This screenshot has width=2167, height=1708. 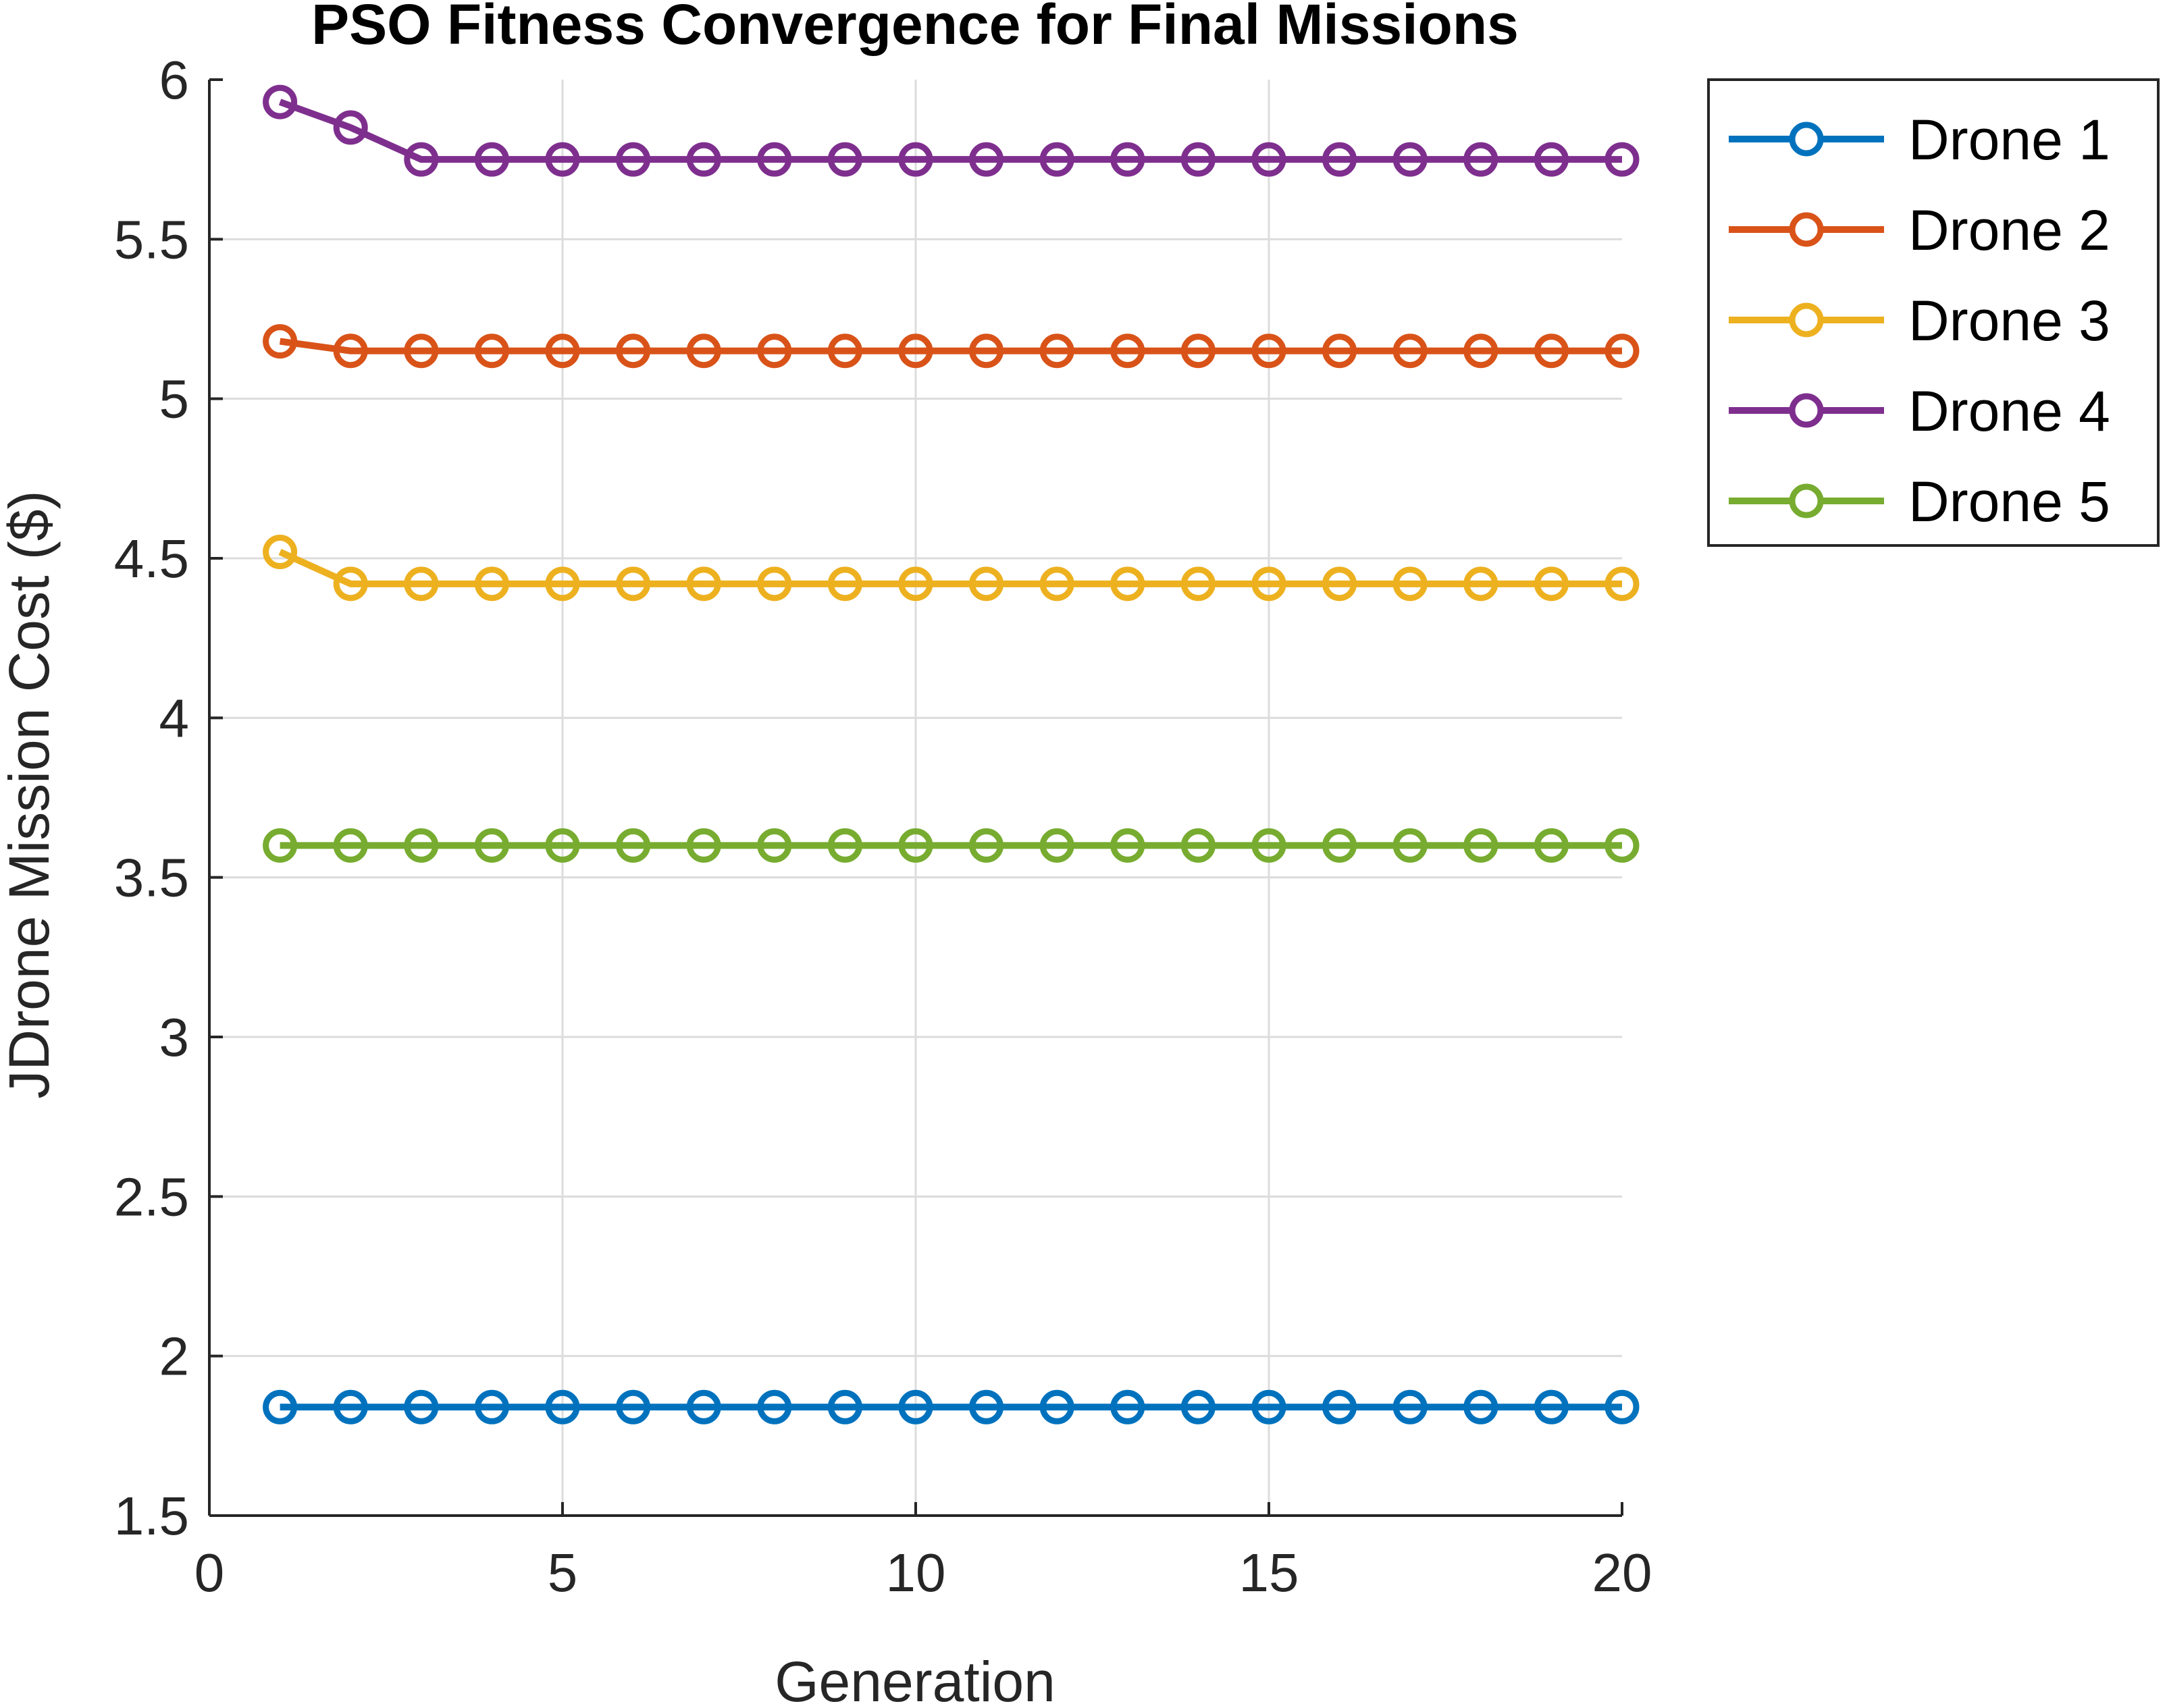 I want to click on legend-label-drone-3: Drone 3, so click(x=2009, y=320).